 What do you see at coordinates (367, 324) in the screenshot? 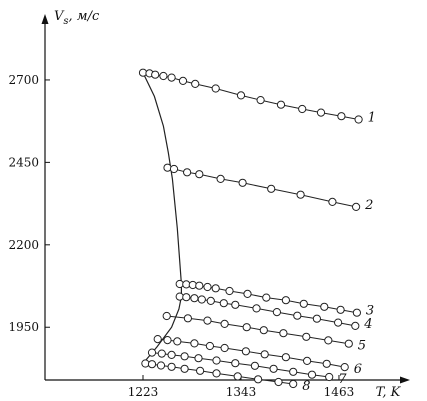
I see `series-label: 4` at bounding box center [367, 324].